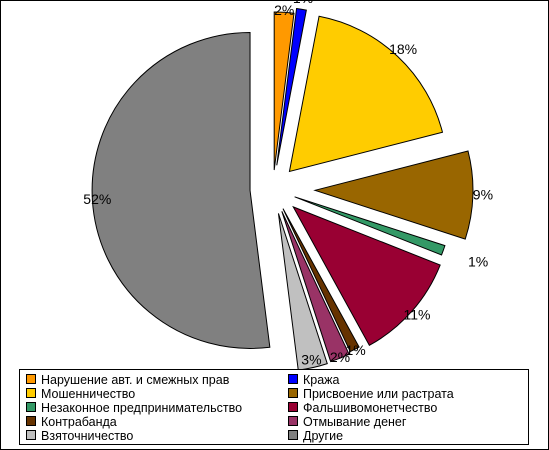 The image size is (549, 450). I want to click on legend-item: Нарушение авт. и смежных прав, so click(127, 380).